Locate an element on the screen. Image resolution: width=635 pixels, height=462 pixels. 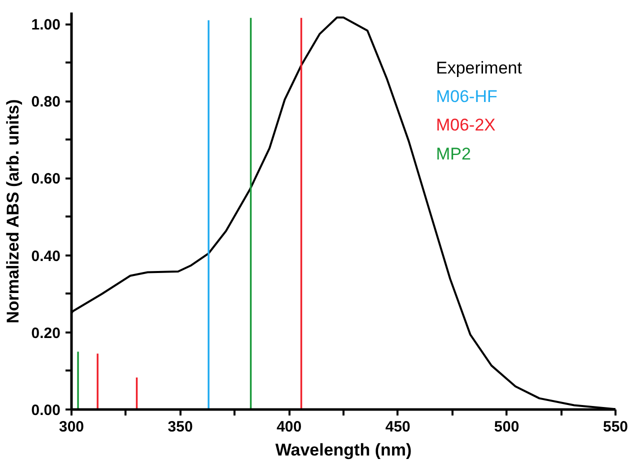
x-tick-label: 550 is located at coordinates (615, 427).